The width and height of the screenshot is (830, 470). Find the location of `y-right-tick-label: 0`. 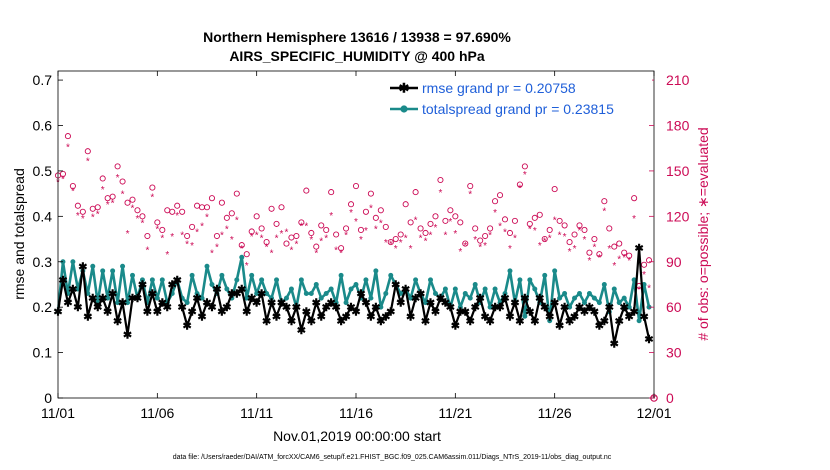

y-right-tick-label: 0 is located at coordinates (670, 398).